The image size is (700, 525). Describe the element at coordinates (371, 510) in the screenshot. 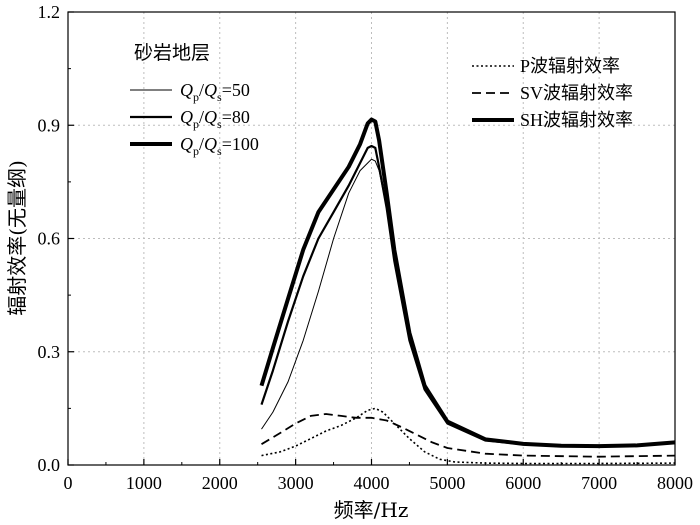

I see `x-axis-title: 频率/Hz` at that location.